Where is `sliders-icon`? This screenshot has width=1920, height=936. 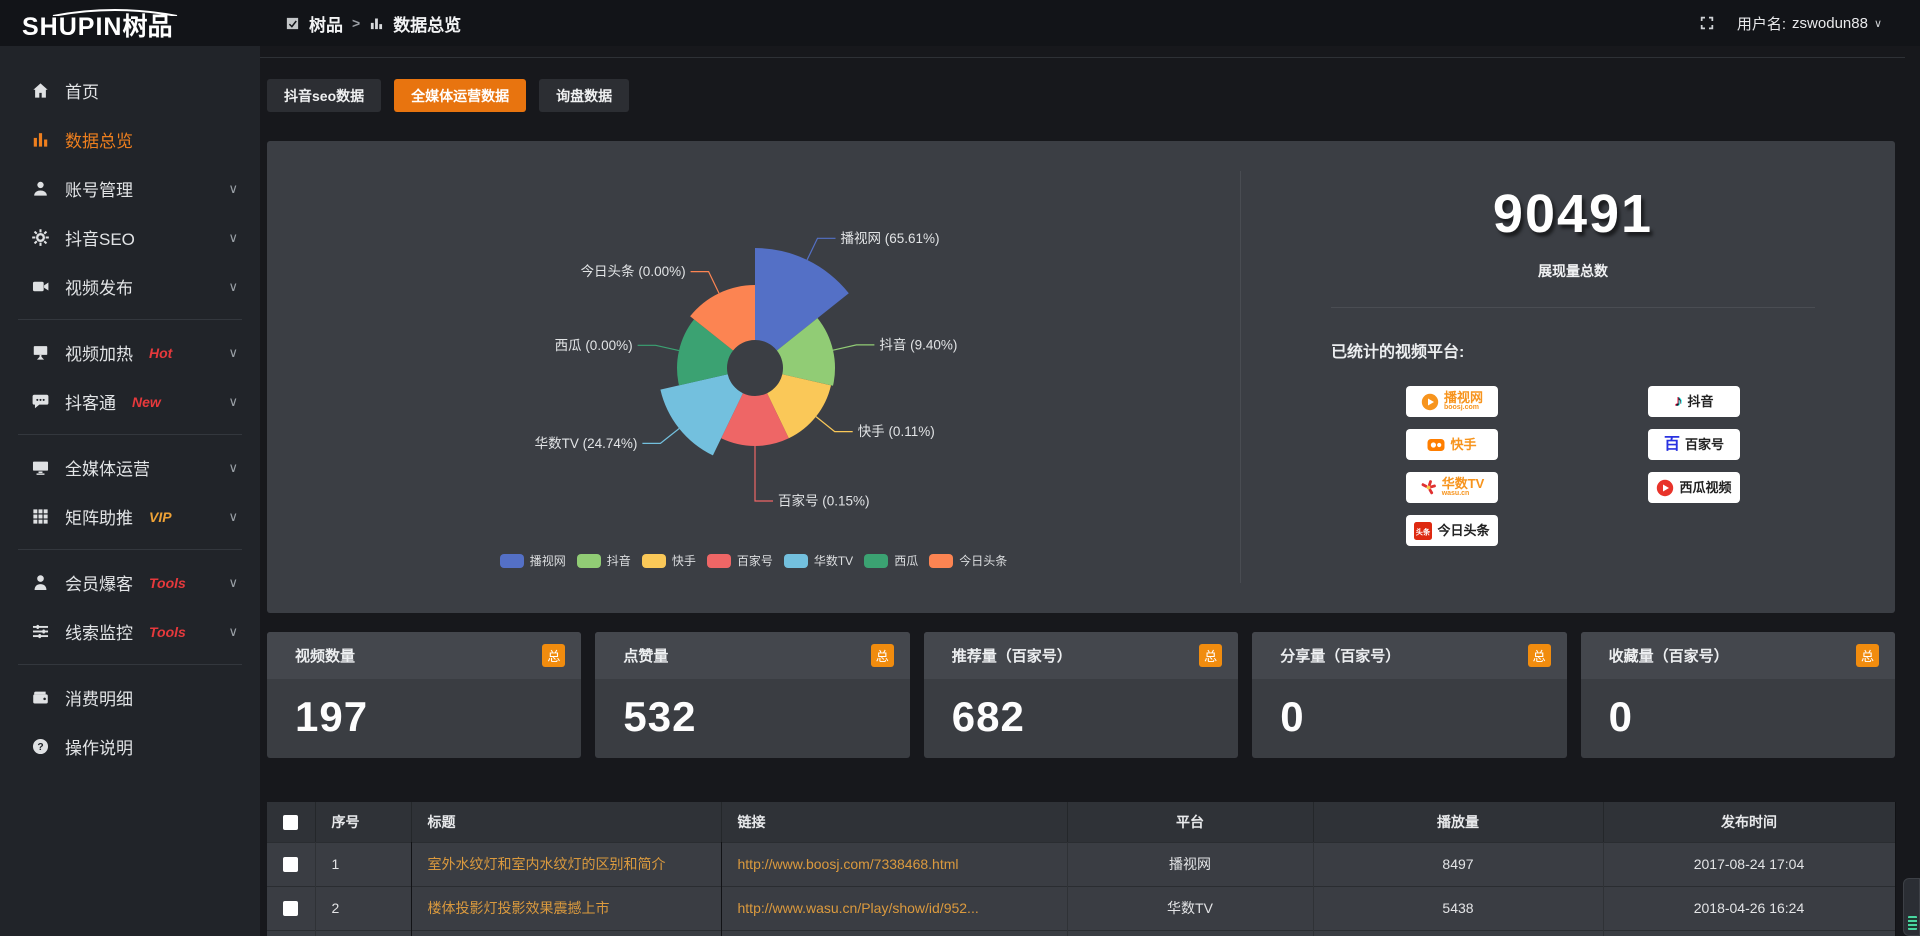 sliders-icon is located at coordinates (40, 631).